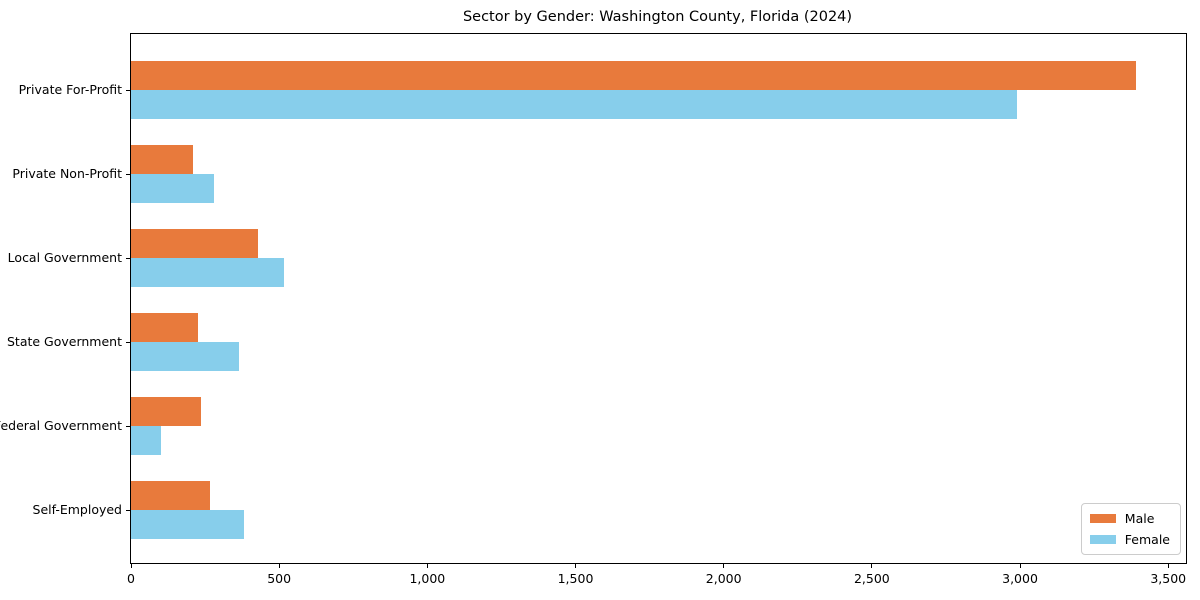 The height and width of the screenshot is (600, 1200). Describe the element at coordinates (1130, 529) in the screenshot. I see `legend: Male Female` at that location.